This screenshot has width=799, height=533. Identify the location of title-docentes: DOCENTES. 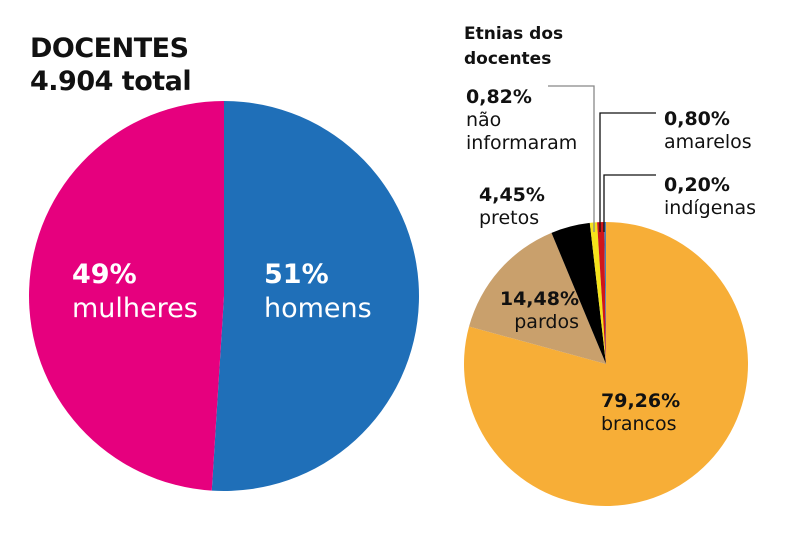
(109, 48).